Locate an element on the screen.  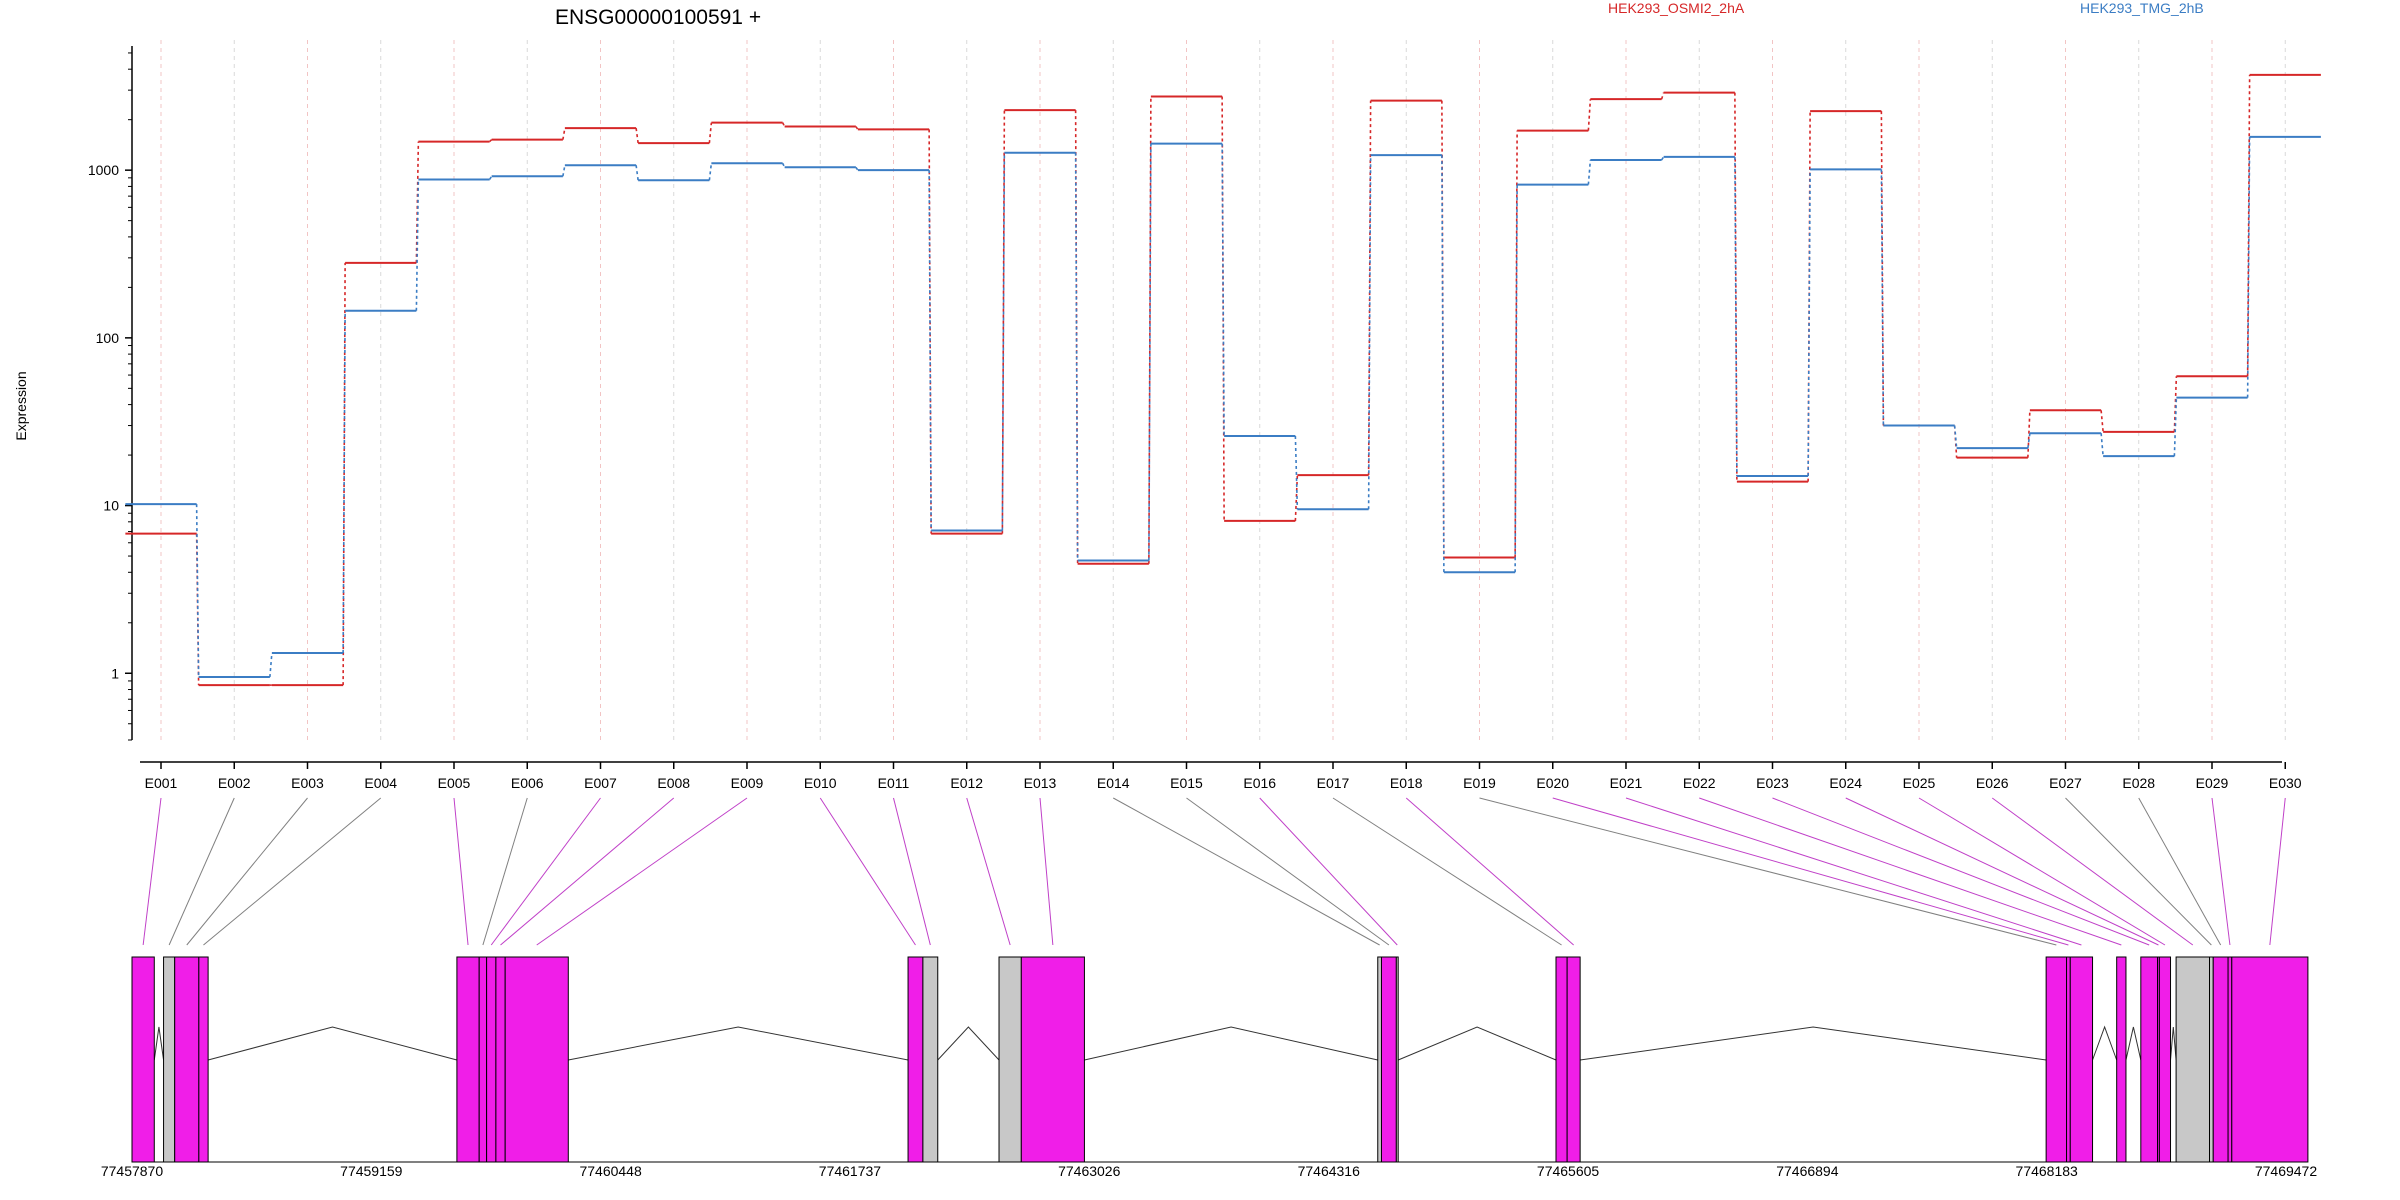
x-tick-label: E012 is located at coordinates (966, 783).